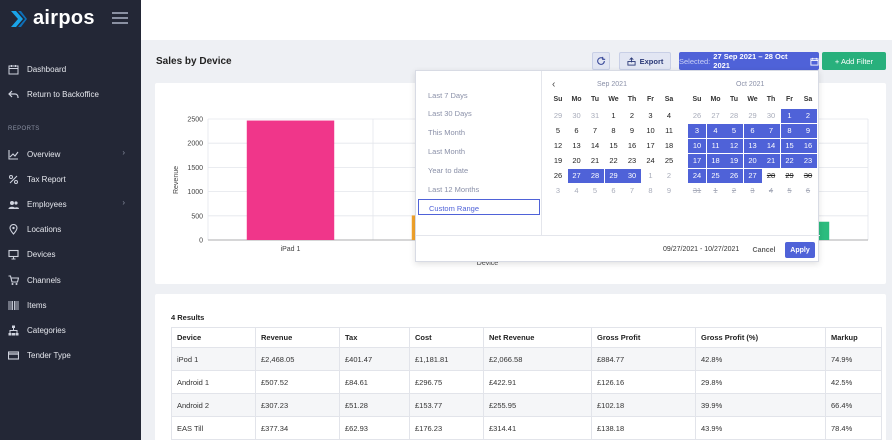 Image resolution: width=892 pixels, height=440 pixels. What do you see at coordinates (576, 115) in the screenshot?
I see `calendar-day: 30` at bounding box center [576, 115].